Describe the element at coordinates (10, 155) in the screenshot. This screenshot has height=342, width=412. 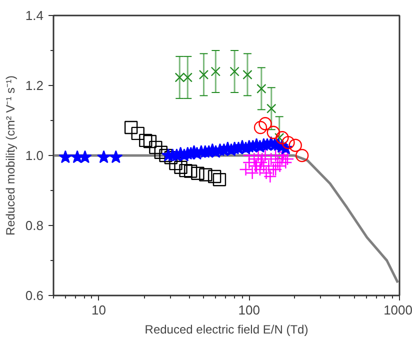
I see `y-axis-title: Reduced mobility (cm² V⁻¹ s⁻¹)` at that location.